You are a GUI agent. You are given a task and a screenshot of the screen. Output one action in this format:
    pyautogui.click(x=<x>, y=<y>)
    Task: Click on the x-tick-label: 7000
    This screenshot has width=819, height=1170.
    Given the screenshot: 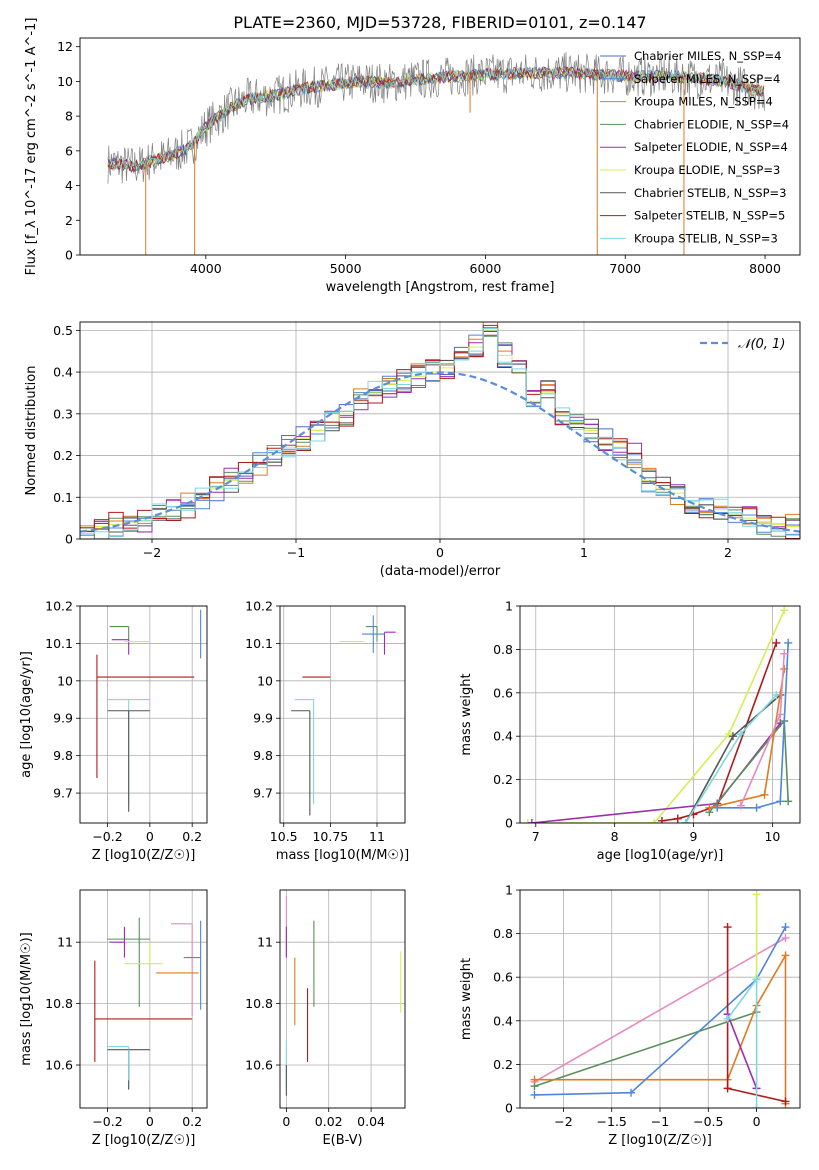 What is the action you would take?
    pyautogui.click(x=625, y=268)
    